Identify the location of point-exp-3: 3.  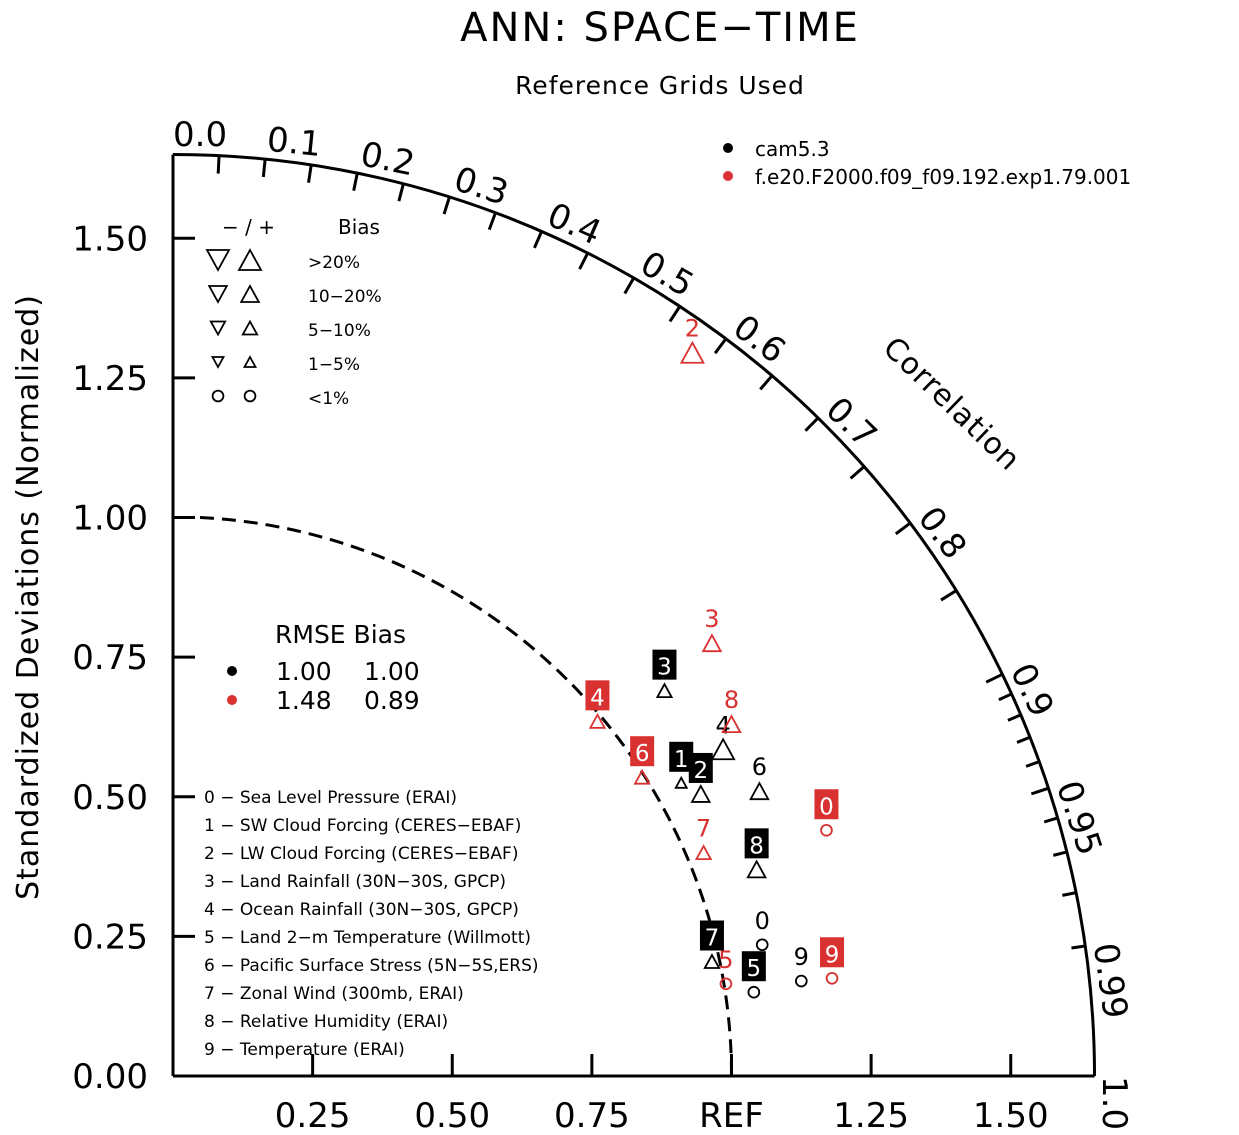
(712, 629).